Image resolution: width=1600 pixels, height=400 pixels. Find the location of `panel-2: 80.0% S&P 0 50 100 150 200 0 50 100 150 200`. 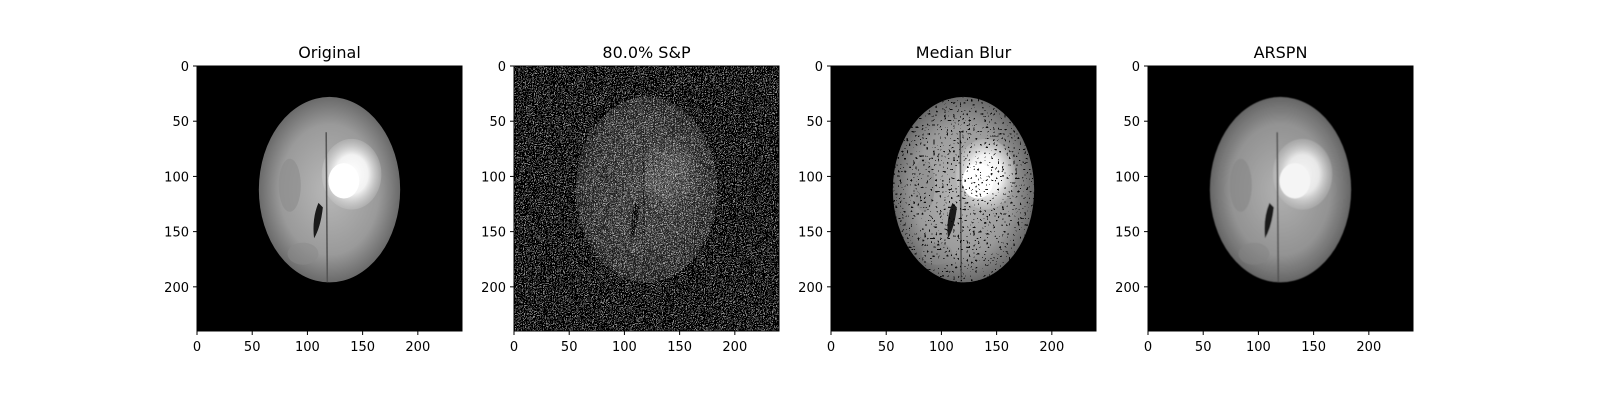

panel-2: 80.0% S&P 0 50 100 150 200 0 50 100 150 200 is located at coordinates (630, 199).